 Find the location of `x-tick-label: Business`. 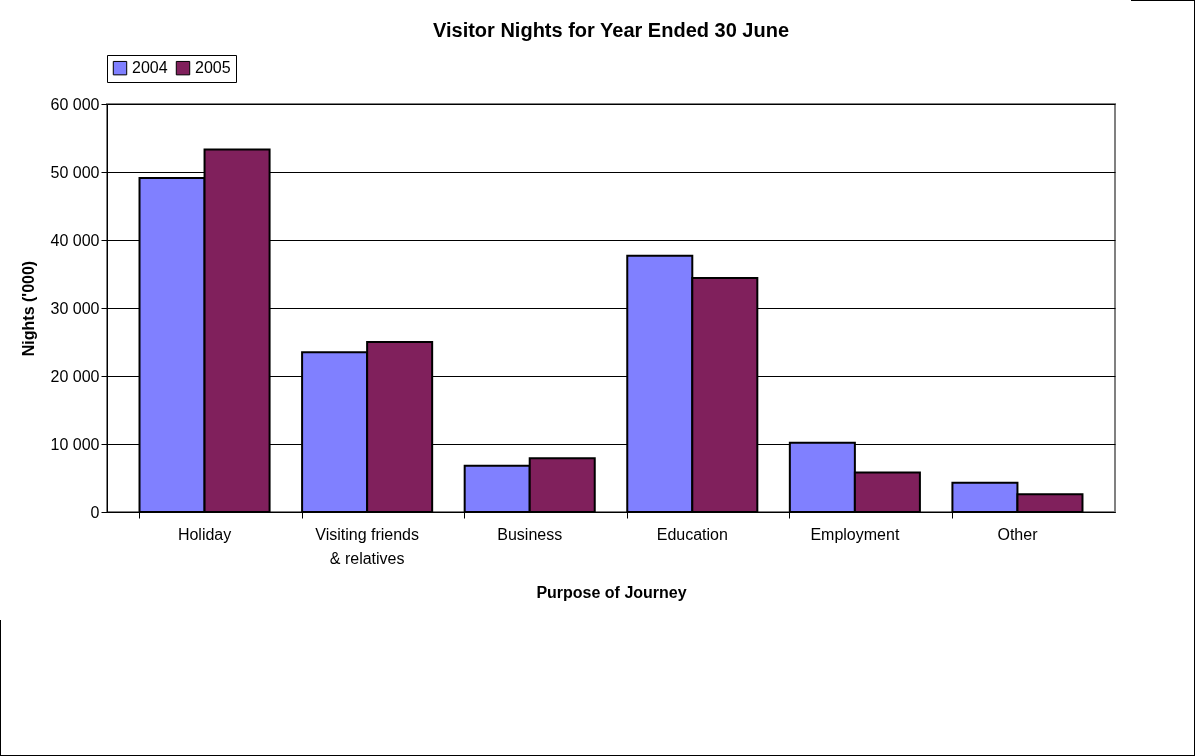

x-tick-label: Business is located at coordinates (530, 534).